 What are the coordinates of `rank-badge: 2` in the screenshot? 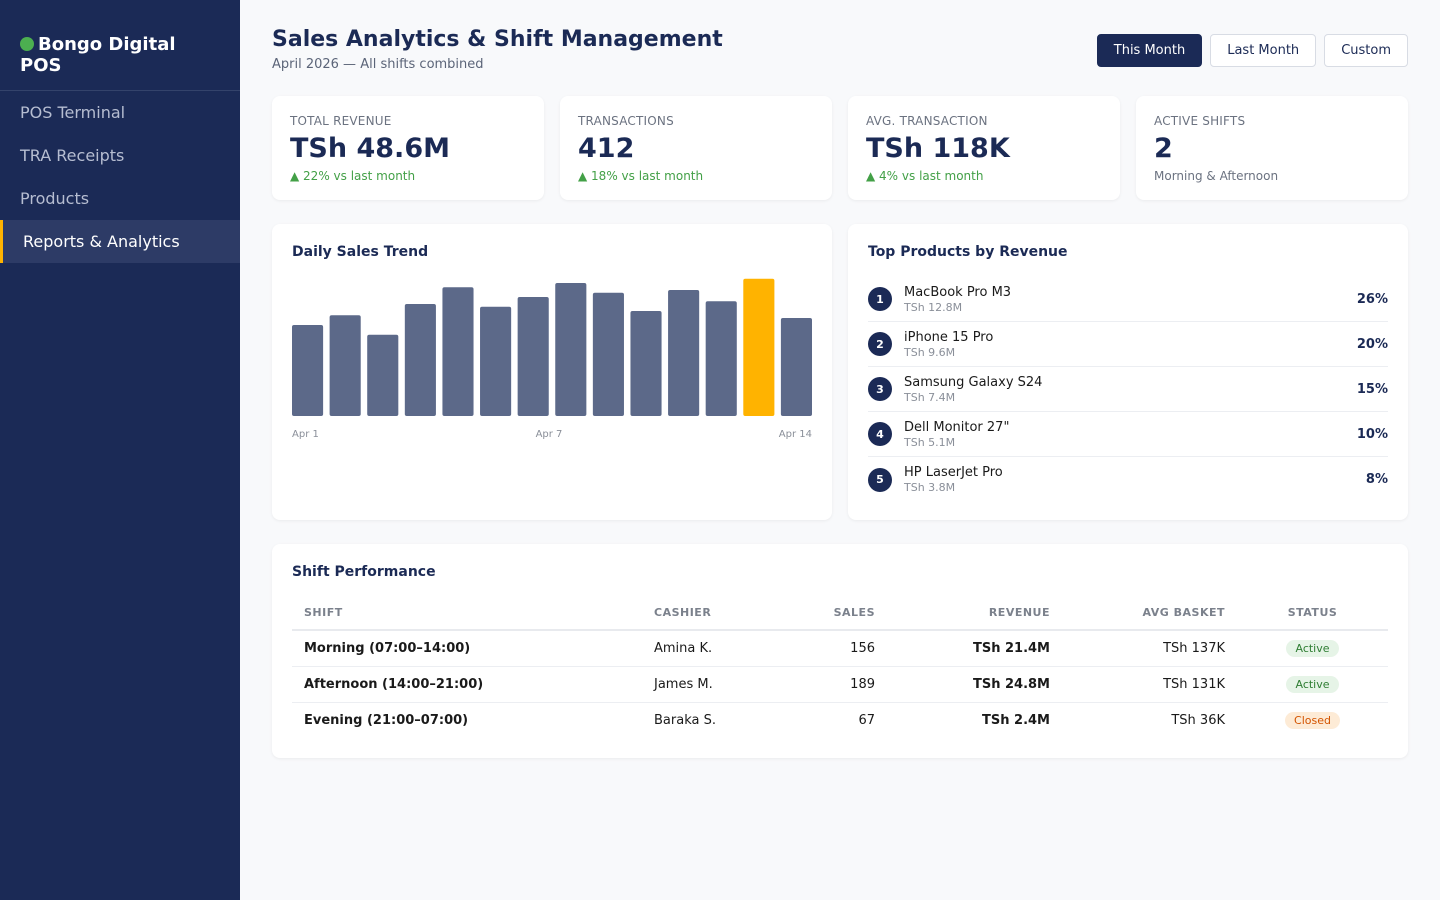 It's located at (880, 344).